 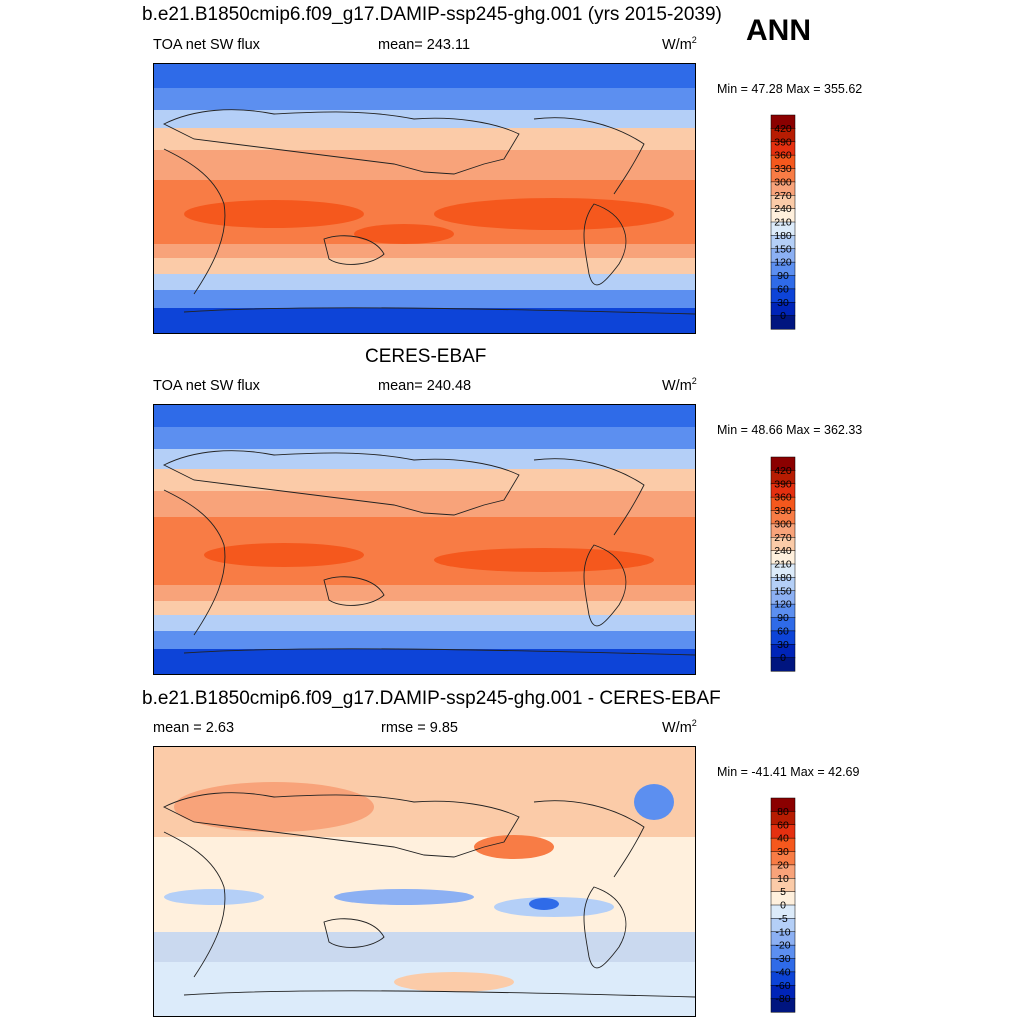 What do you see at coordinates (679, 44) in the screenshot?
I see `panel-model-units: W/m2` at bounding box center [679, 44].